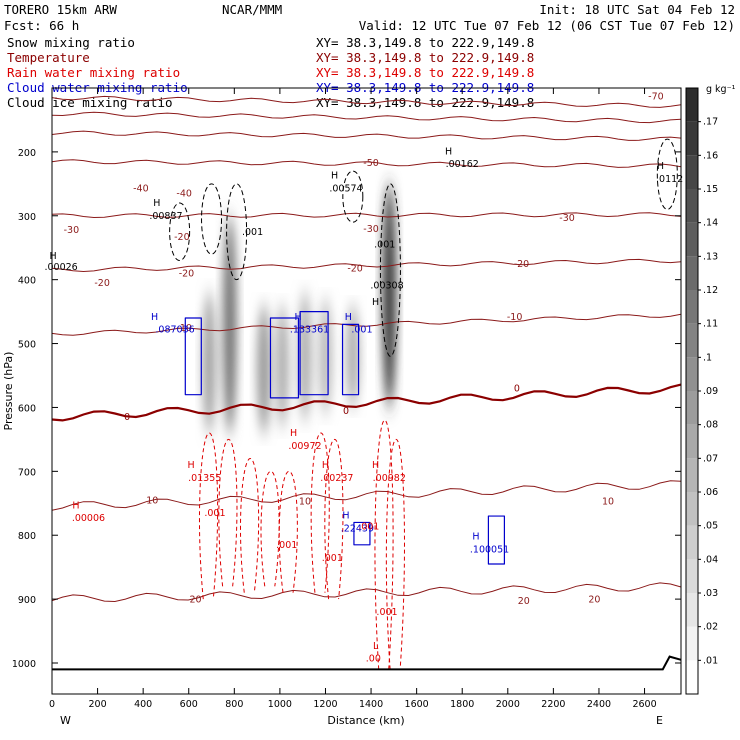 This screenshot has height=740, width=740. I want to click on annotation-22: 20, so click(594, 599).